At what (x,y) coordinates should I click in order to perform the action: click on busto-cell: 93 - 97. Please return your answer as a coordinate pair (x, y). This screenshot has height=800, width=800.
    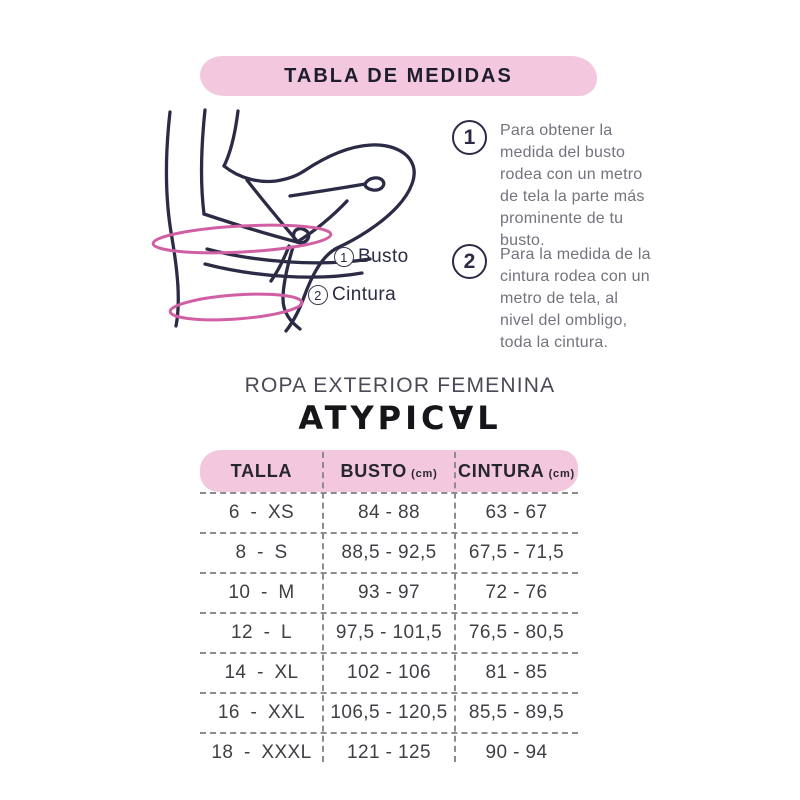
    Looking at the image, I should click on (389, 592).